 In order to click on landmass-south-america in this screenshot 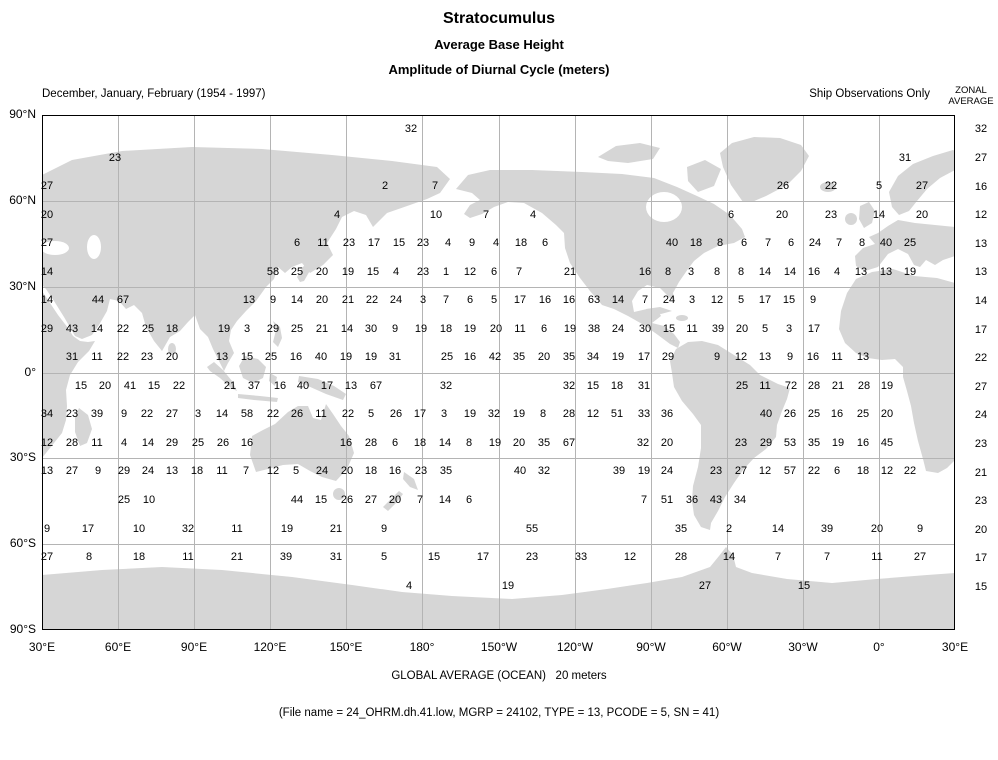, I will do `click(730, 435)`.